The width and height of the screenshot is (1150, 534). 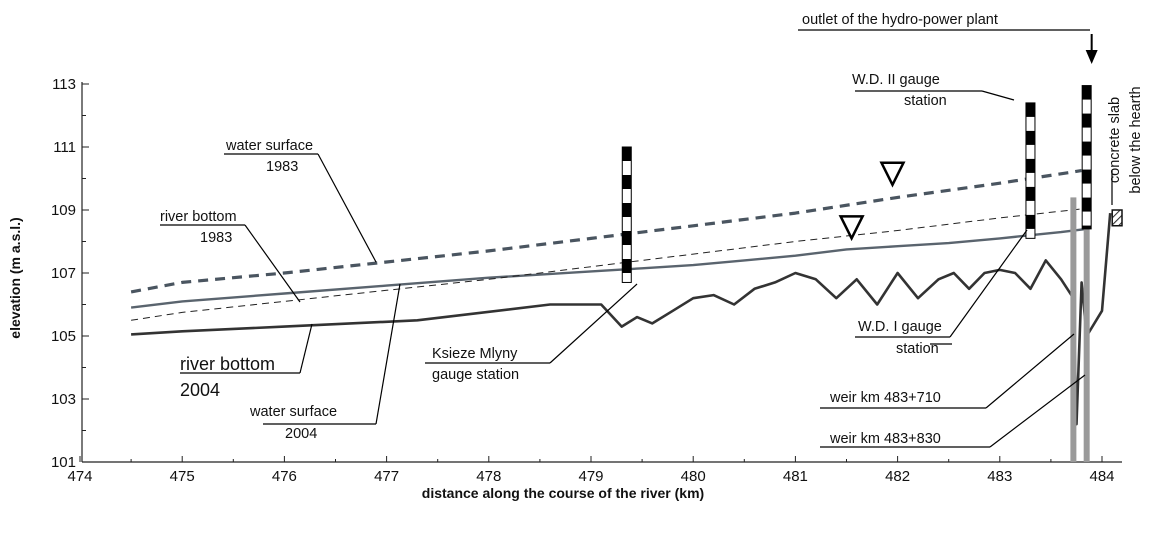 I want to click on label-river-bottom-1983-line2: 1983, so click(x=216, y=238).